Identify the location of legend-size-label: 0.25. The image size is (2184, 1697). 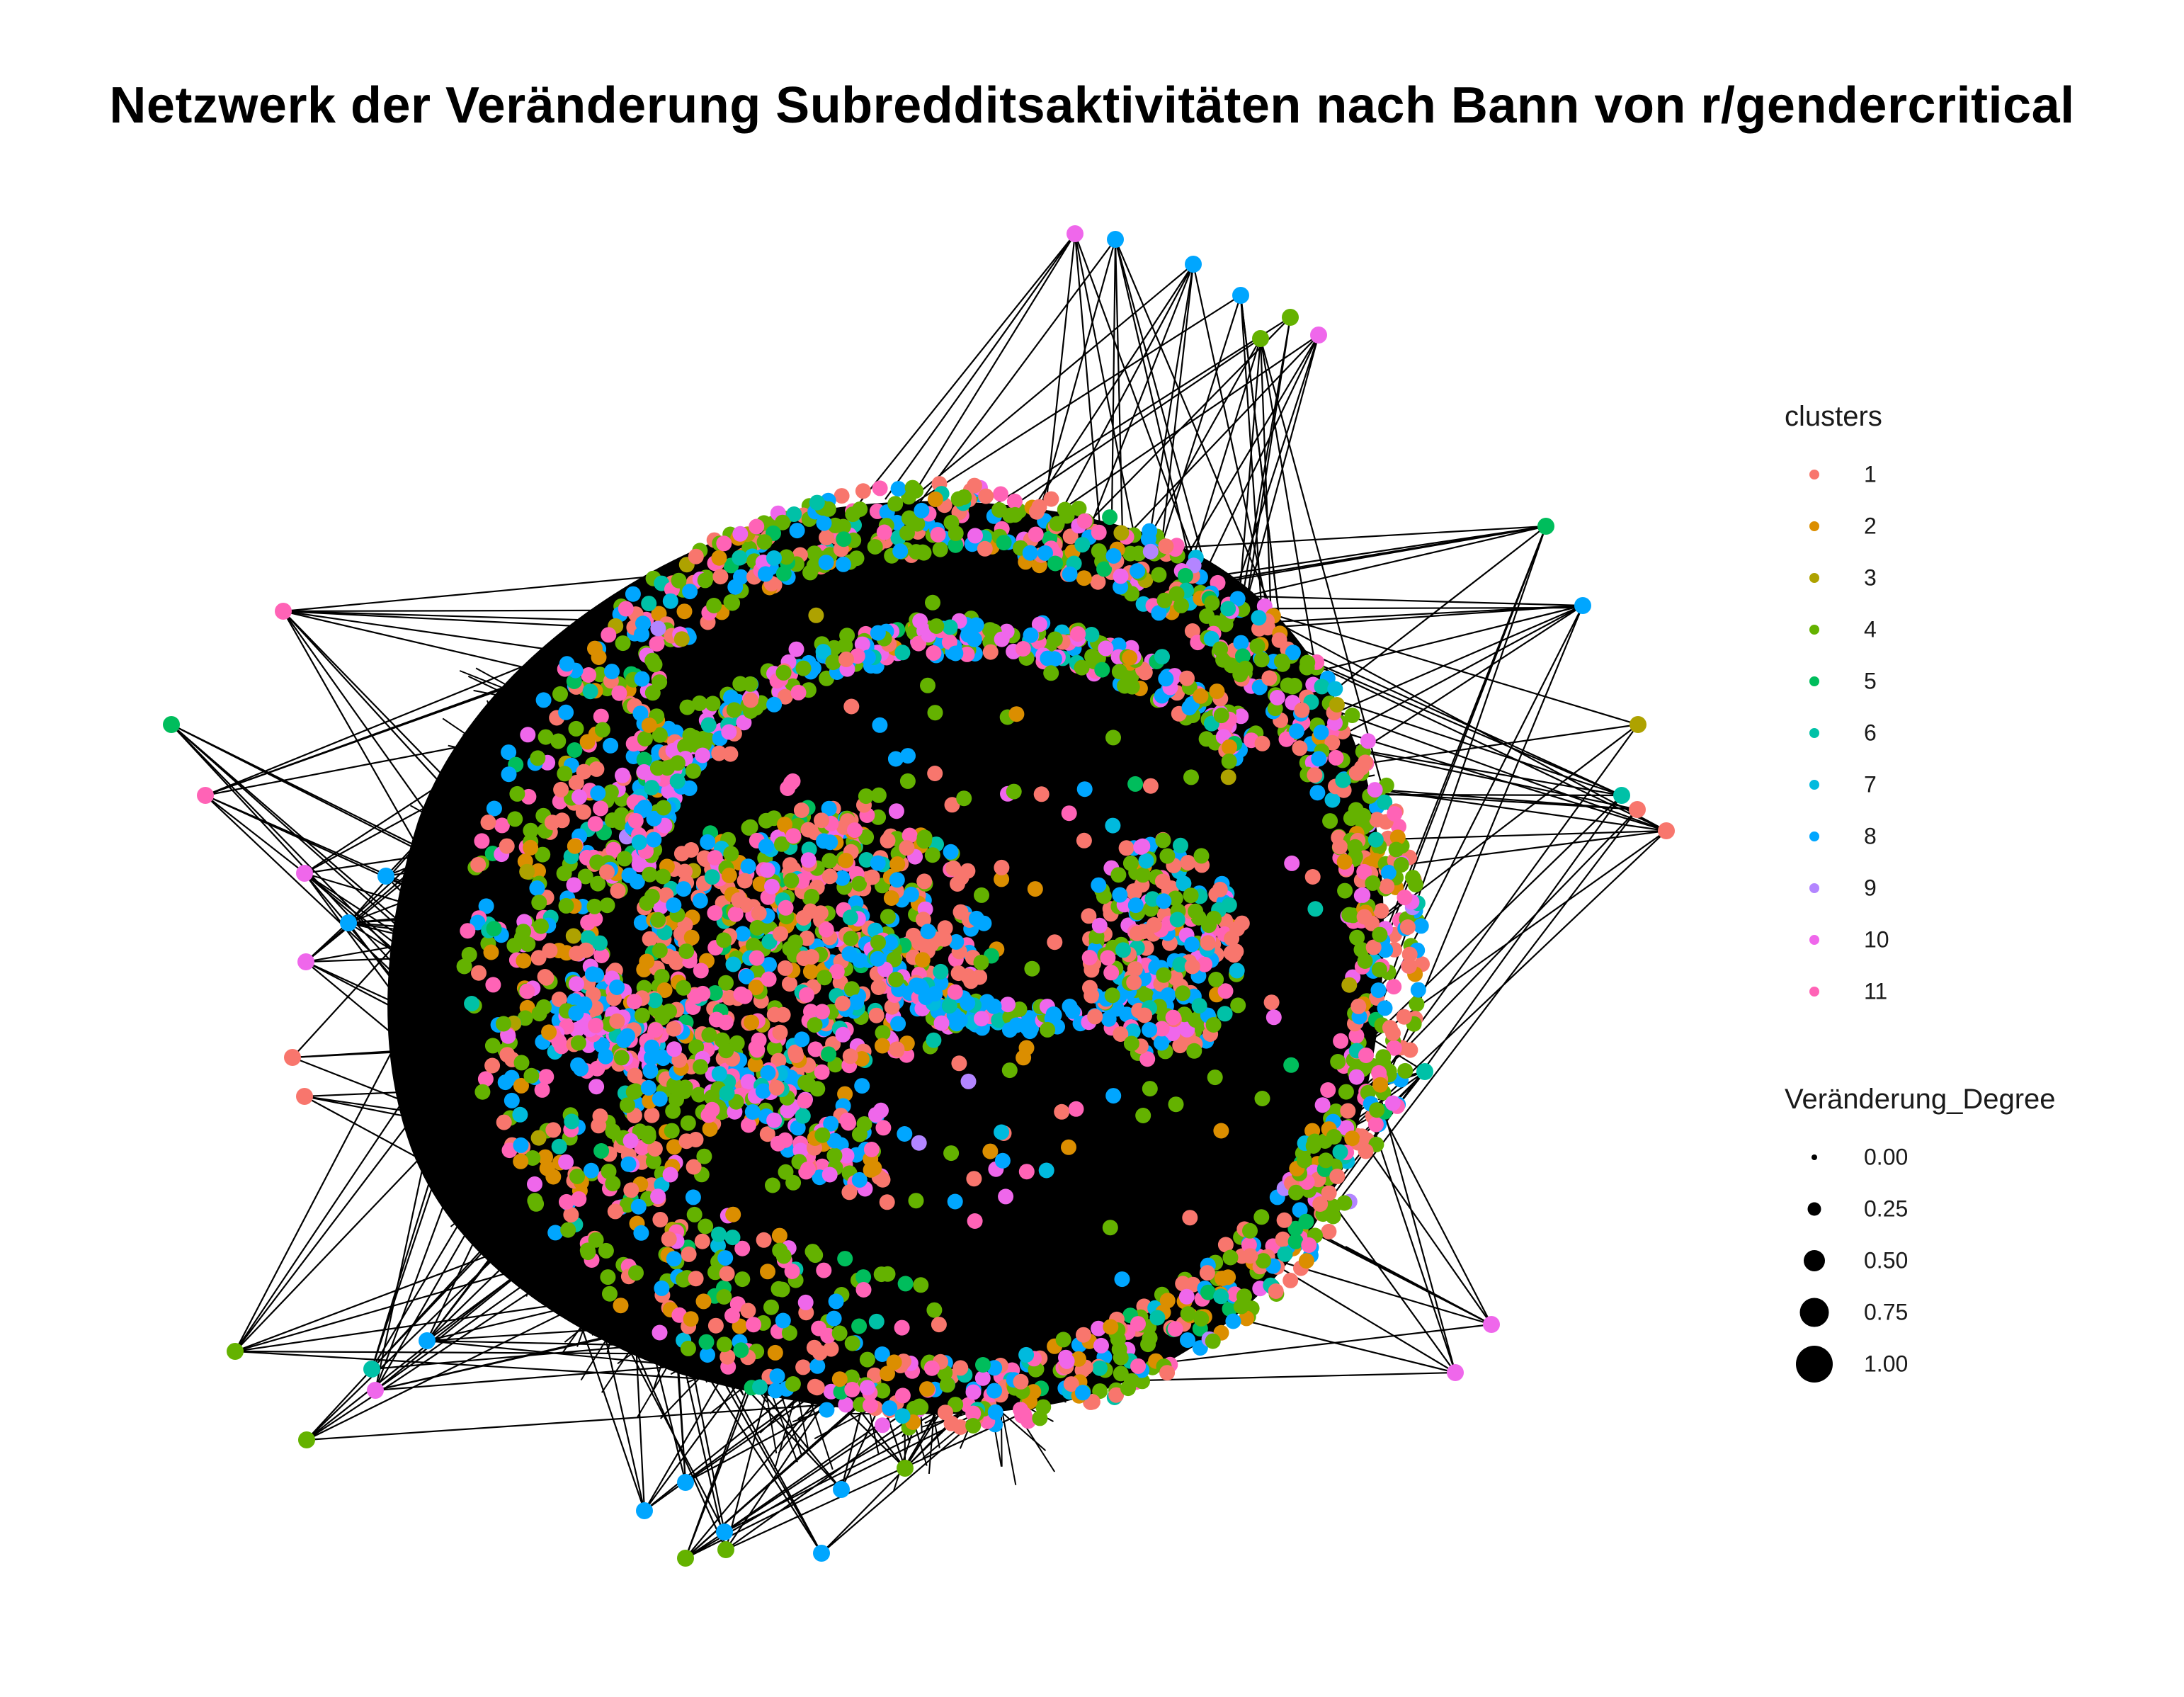
(1887, 1208).